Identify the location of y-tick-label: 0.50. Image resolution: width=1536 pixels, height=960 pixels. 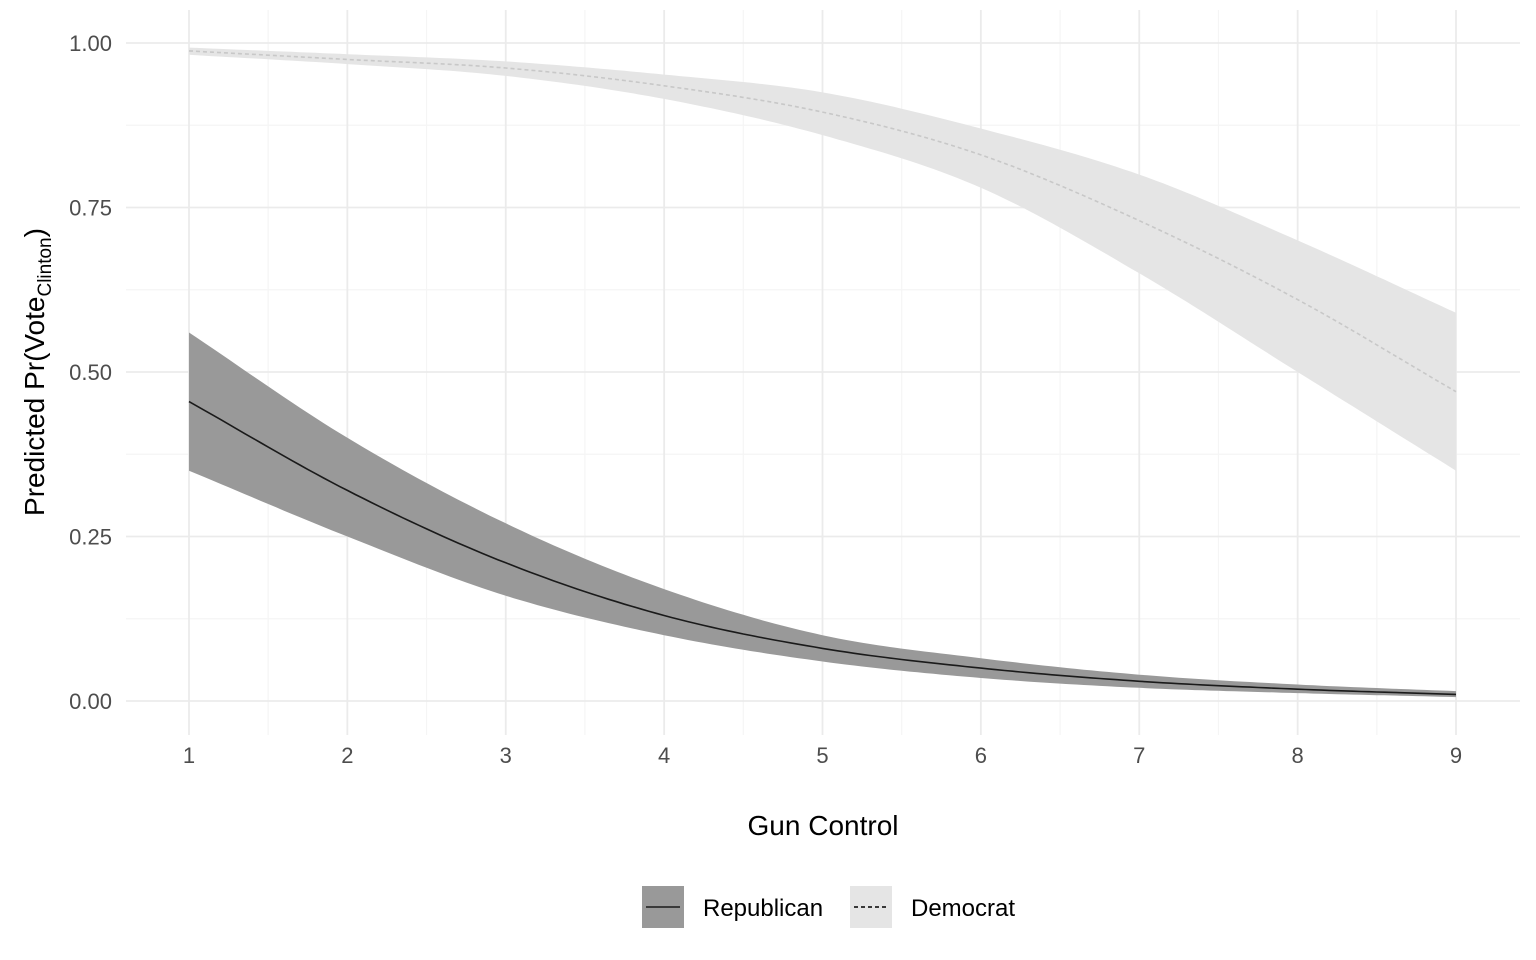
(90, 372).